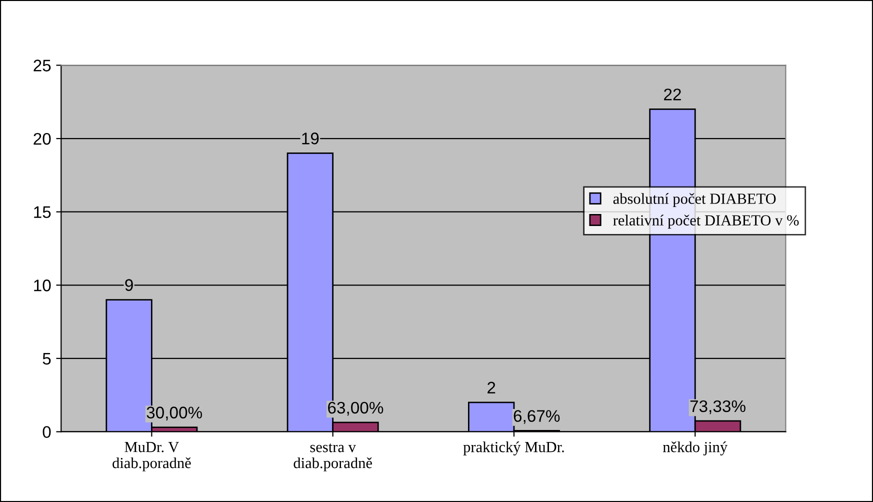  Describe the element at coordinates (356, 409) in the screenshot. I see `data-label: 63,00%` at that location.